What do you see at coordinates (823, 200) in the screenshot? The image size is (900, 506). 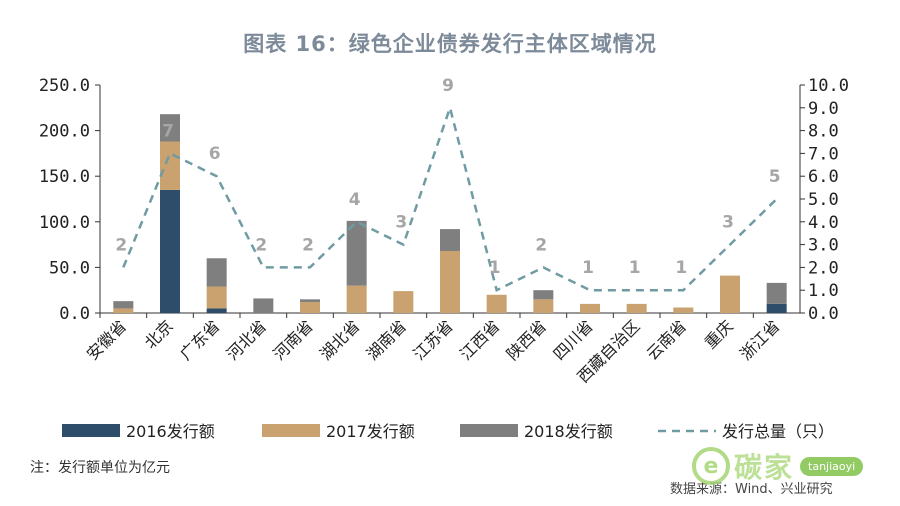 I see `y-right-tick-label: 5.0` at bounding box center [823, 200].